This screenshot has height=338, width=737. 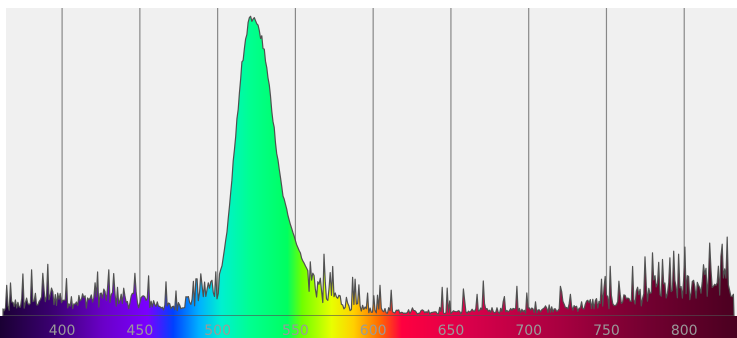 What do you see at coordinates (295, 330) in the screenshot?
I see `x-tick-label: 550` at bounding box center [295, 330].